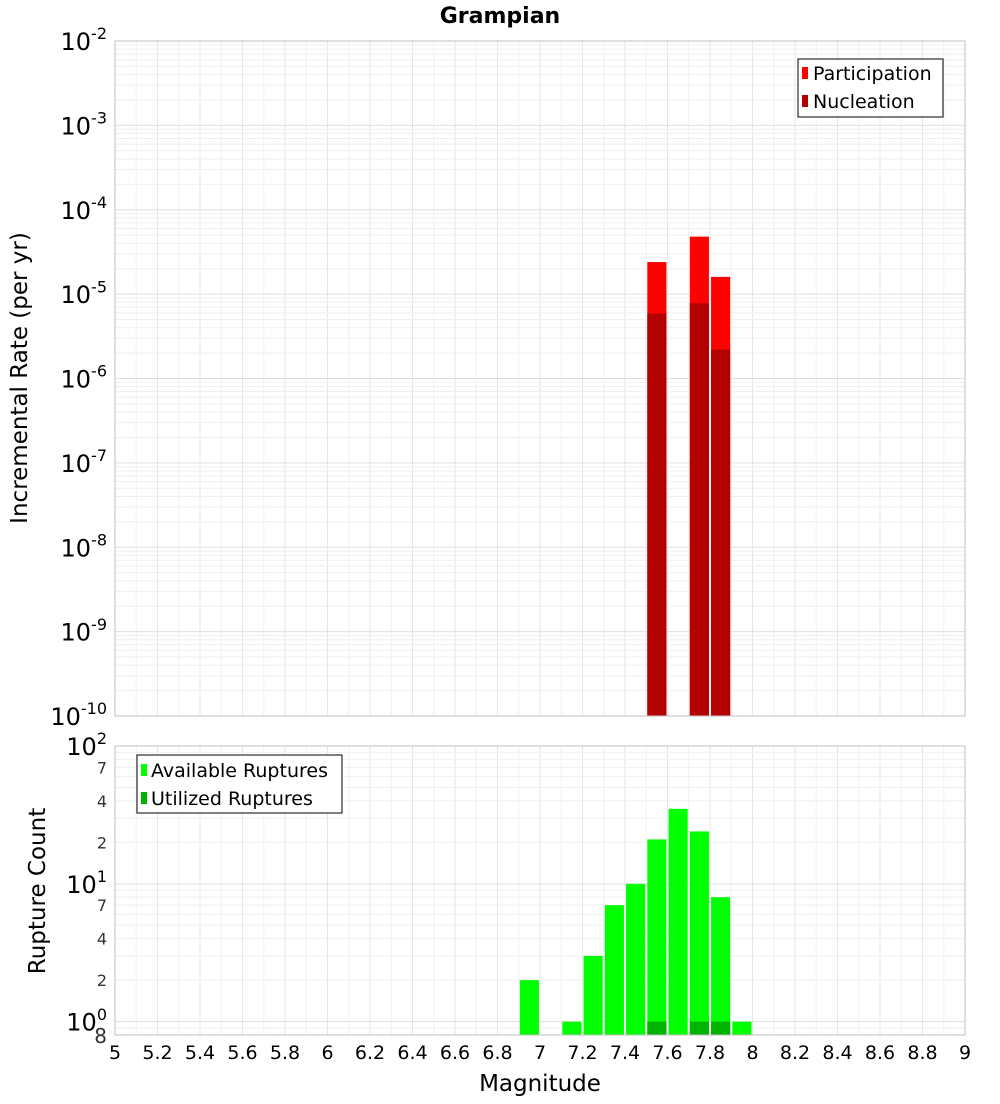  I want to click on x-tick-label: 5.2, so click(157, 1053).